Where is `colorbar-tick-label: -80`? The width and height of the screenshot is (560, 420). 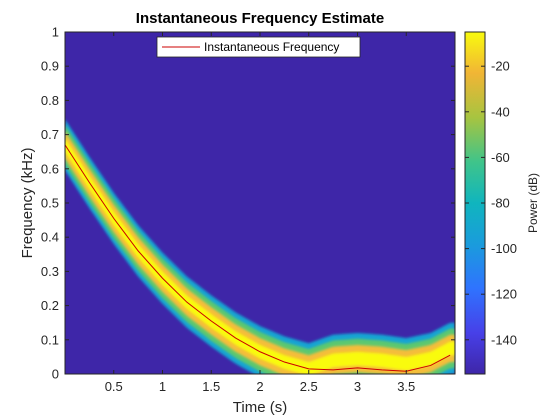 colorbar-tick-label: -80 is located at coordinates (500, 203).